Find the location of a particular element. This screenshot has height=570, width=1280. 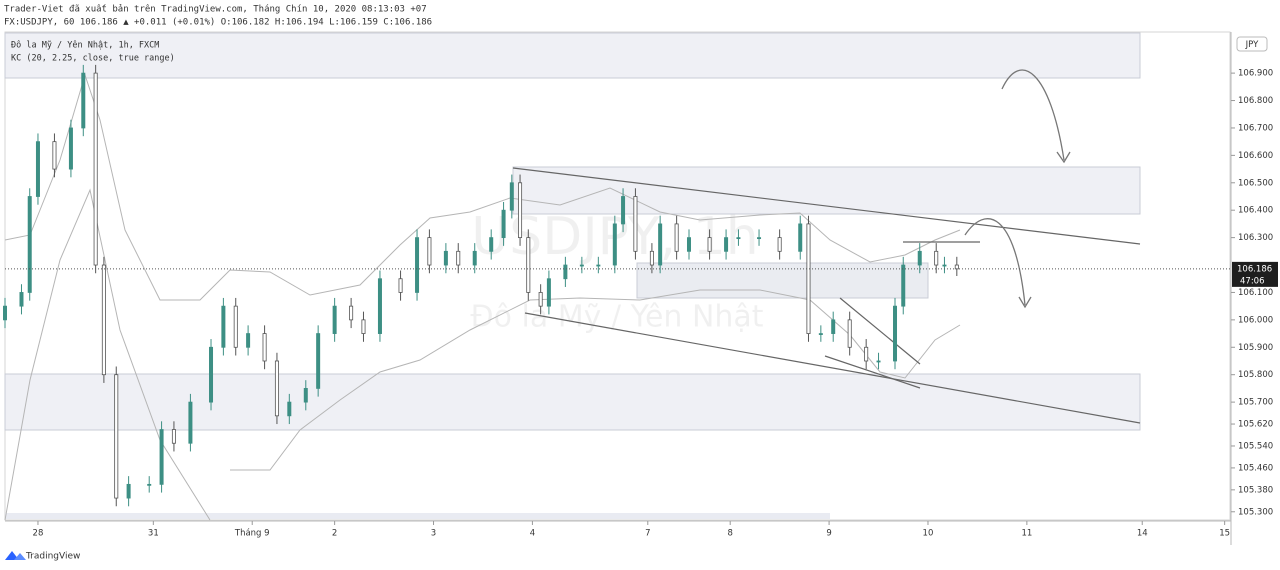

y-tick-label: 106.100 is located at coordinates (1255, 293).